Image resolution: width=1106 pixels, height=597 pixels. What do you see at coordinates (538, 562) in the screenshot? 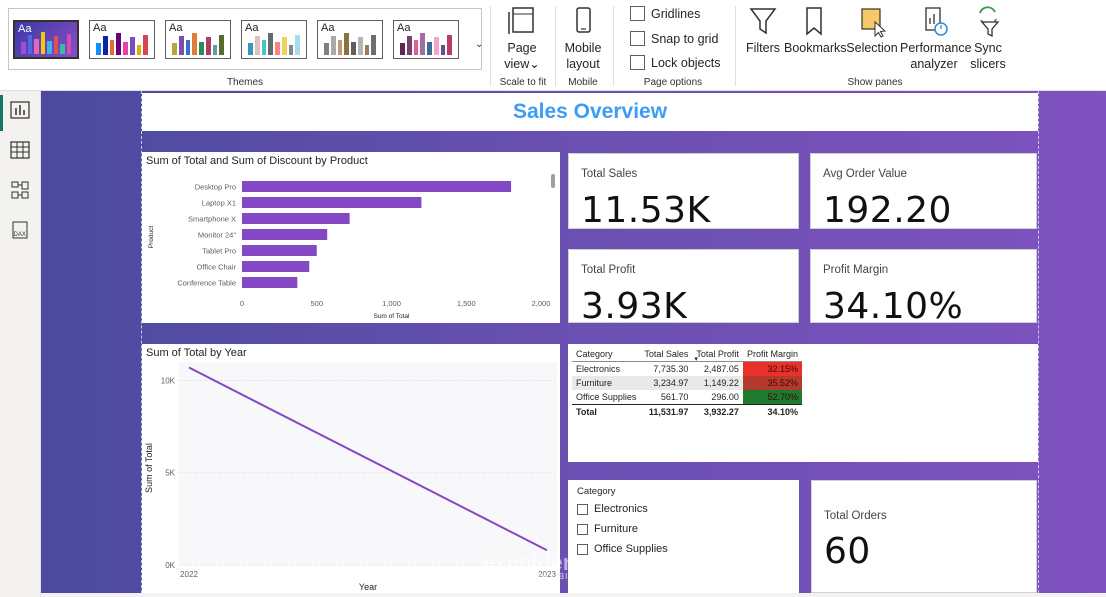
I see `watermark-text: exceldemy` at bounding box center [538, 562].